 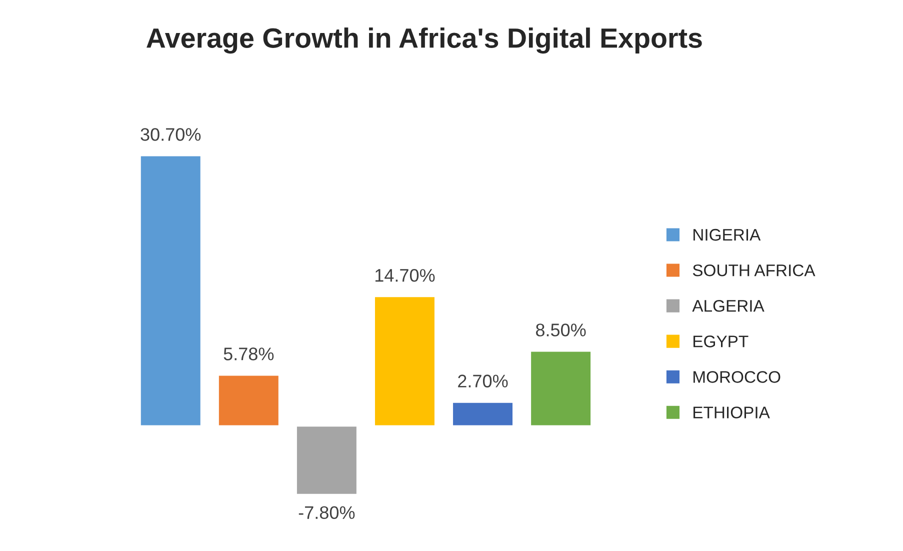 What do you see at coordinates (170, 134) in the screenshot?
I see `data-label: 30.70%` at bounding box center [170, 134].